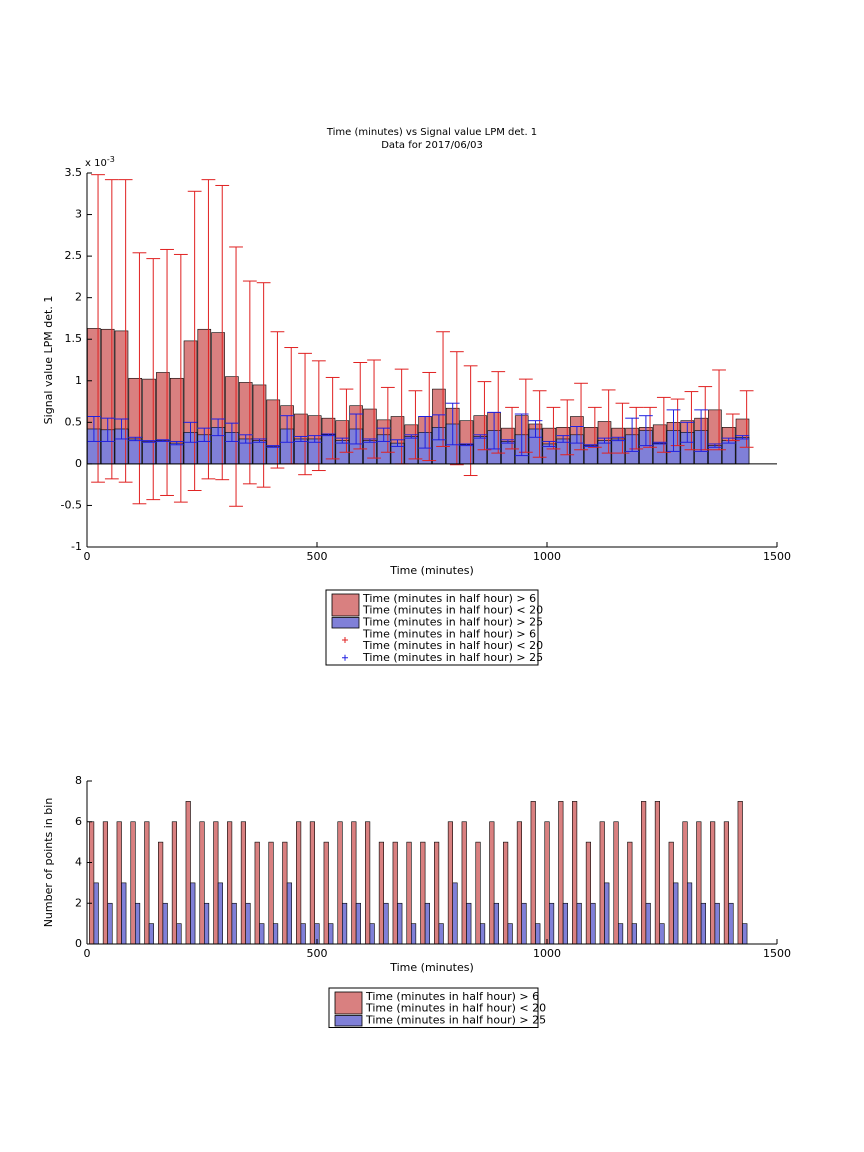  I want to click on y-axis-label: Number of points in bin, so click(48, 863).